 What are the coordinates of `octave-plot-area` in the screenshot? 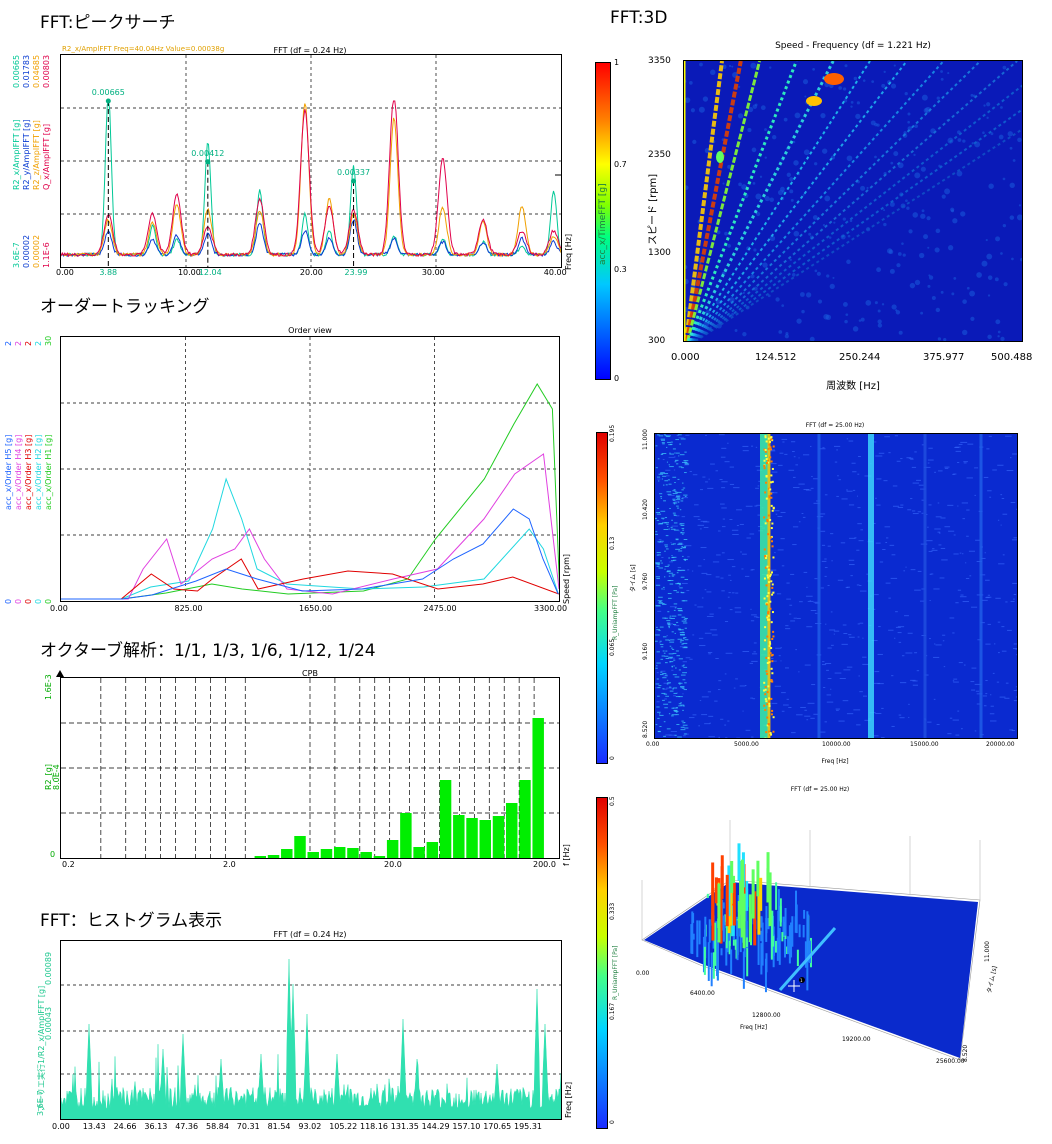 It's located at (310, 768).